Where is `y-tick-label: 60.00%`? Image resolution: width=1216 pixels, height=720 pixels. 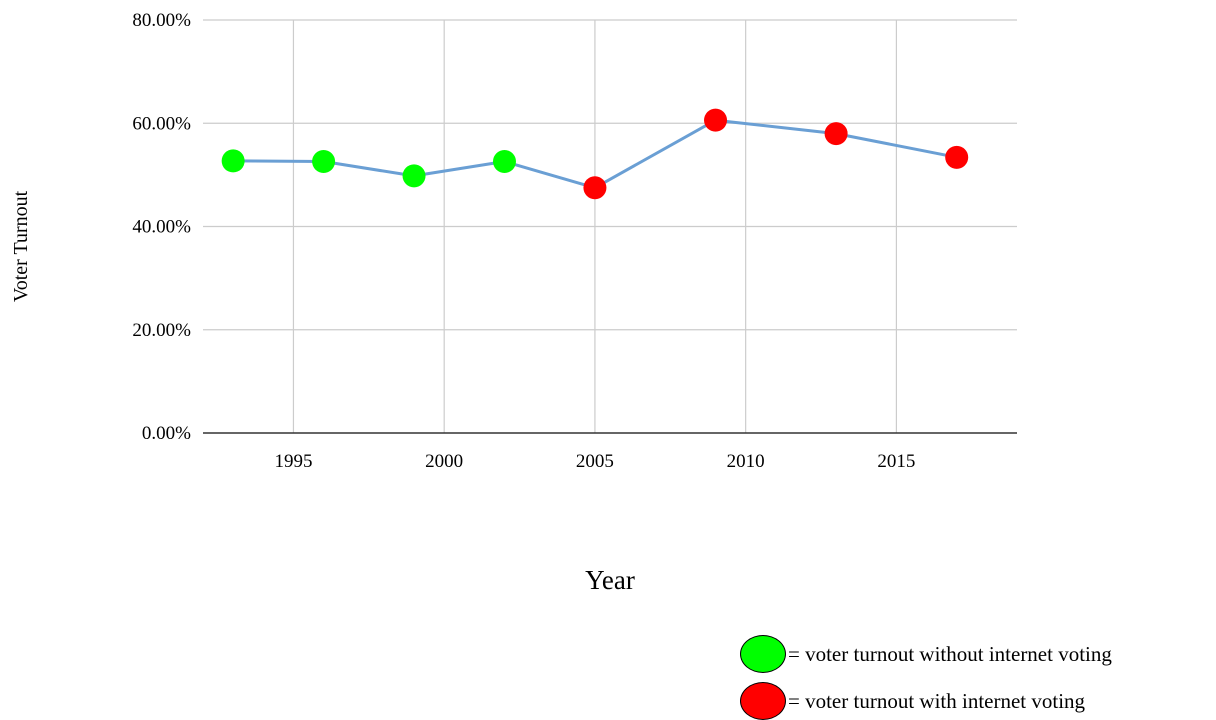 y-tick-label: 60.00% is located at coordinates (161, 123).